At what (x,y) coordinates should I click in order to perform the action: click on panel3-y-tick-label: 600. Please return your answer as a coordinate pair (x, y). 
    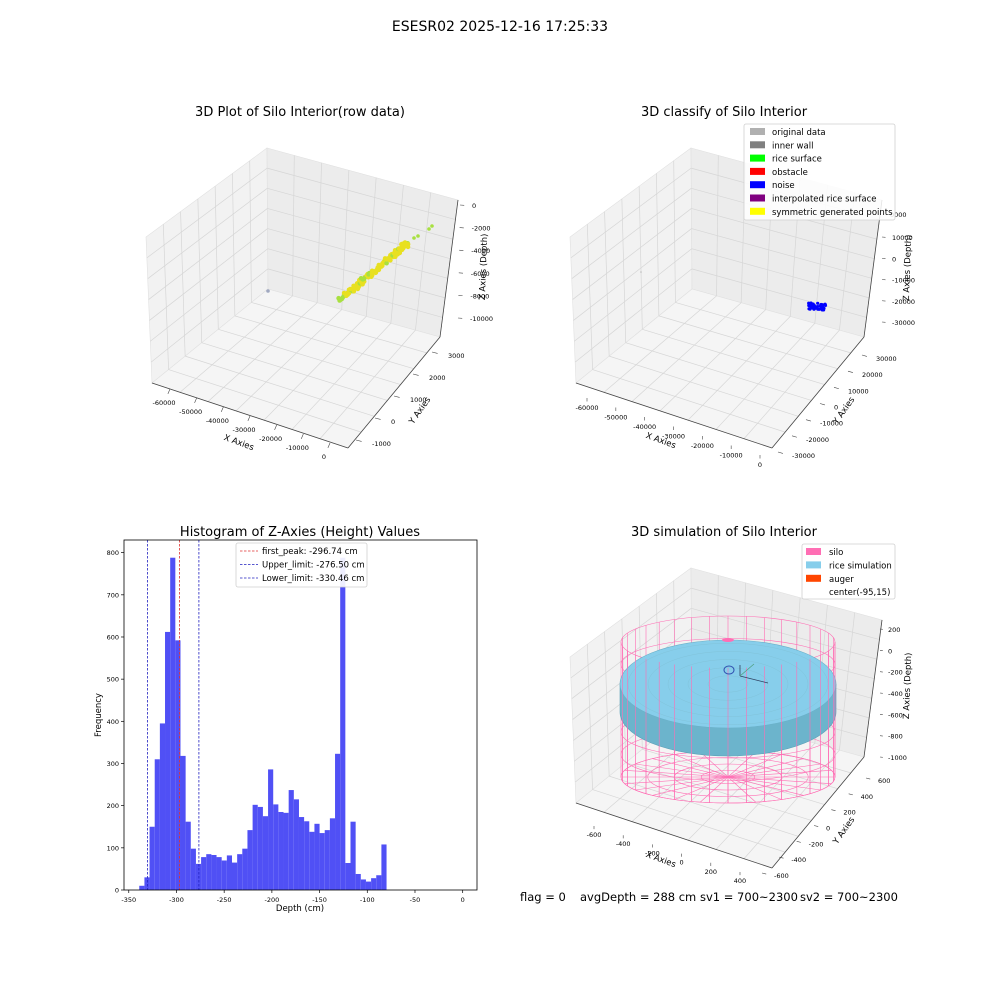
    Looking at the image, I should click on (113, 637).